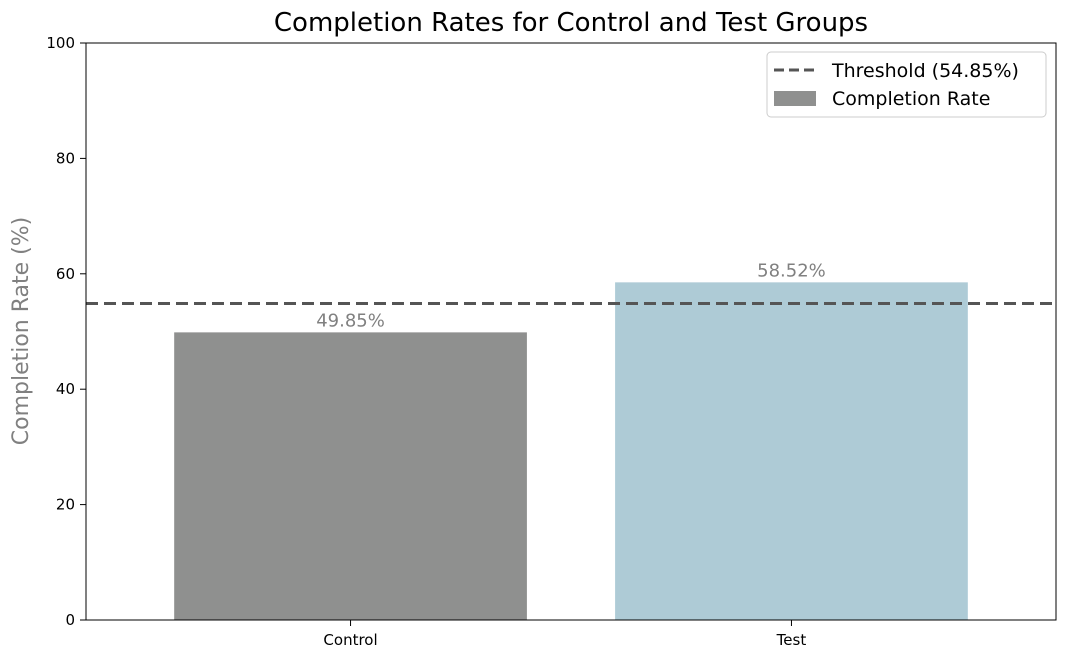  Describe the element at coordinates (795, 98) in the screenshot. I see `legend-bar-swatch` at that location.